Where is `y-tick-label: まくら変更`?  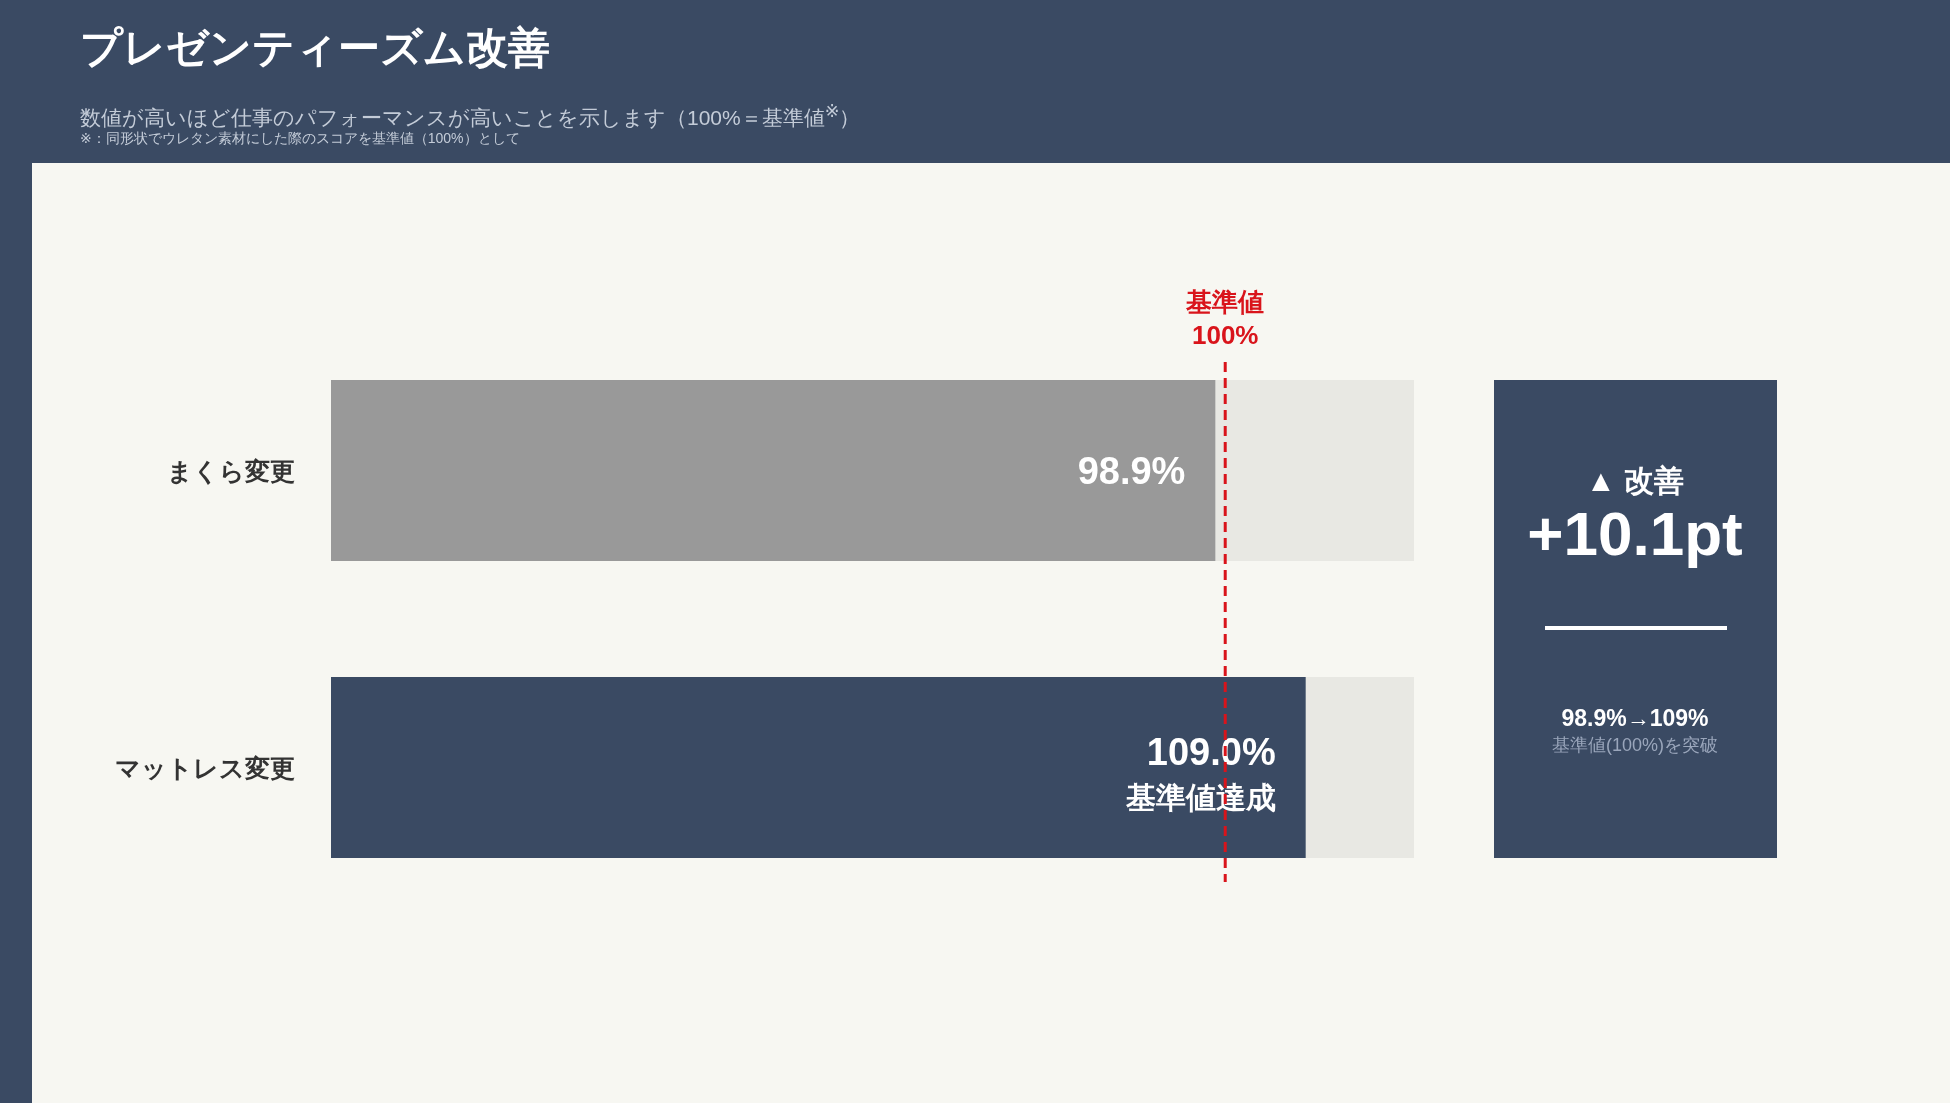 y-tick-label: まくら変更 is located at coordinates (231, 470).